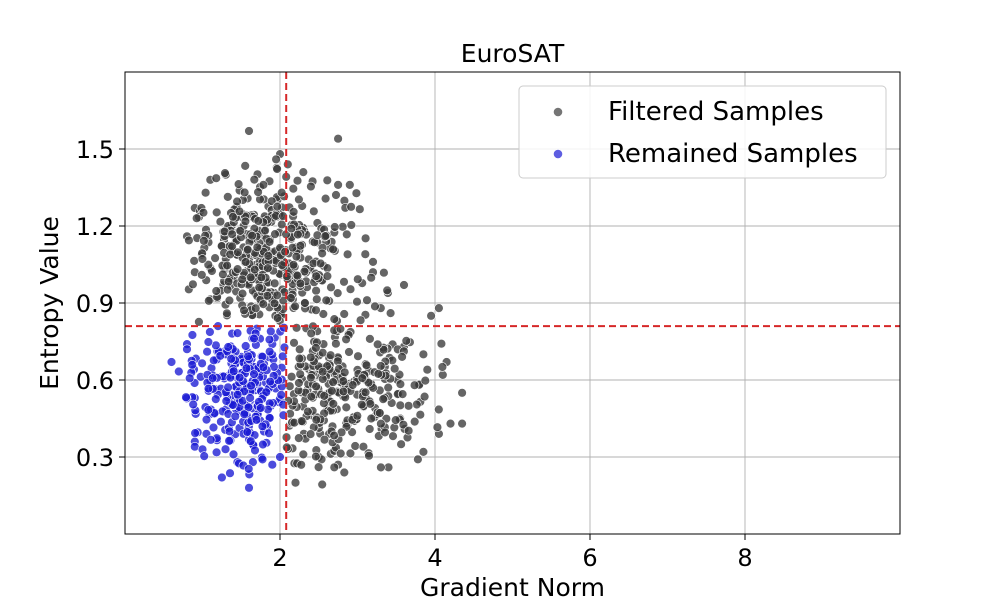 The height and width of the screenshot is (600, 1000). What do you see at coordinates (95, 304) in the screenshot?
I see `y-tick-label: 0.9` at bounding box center [95, 304].